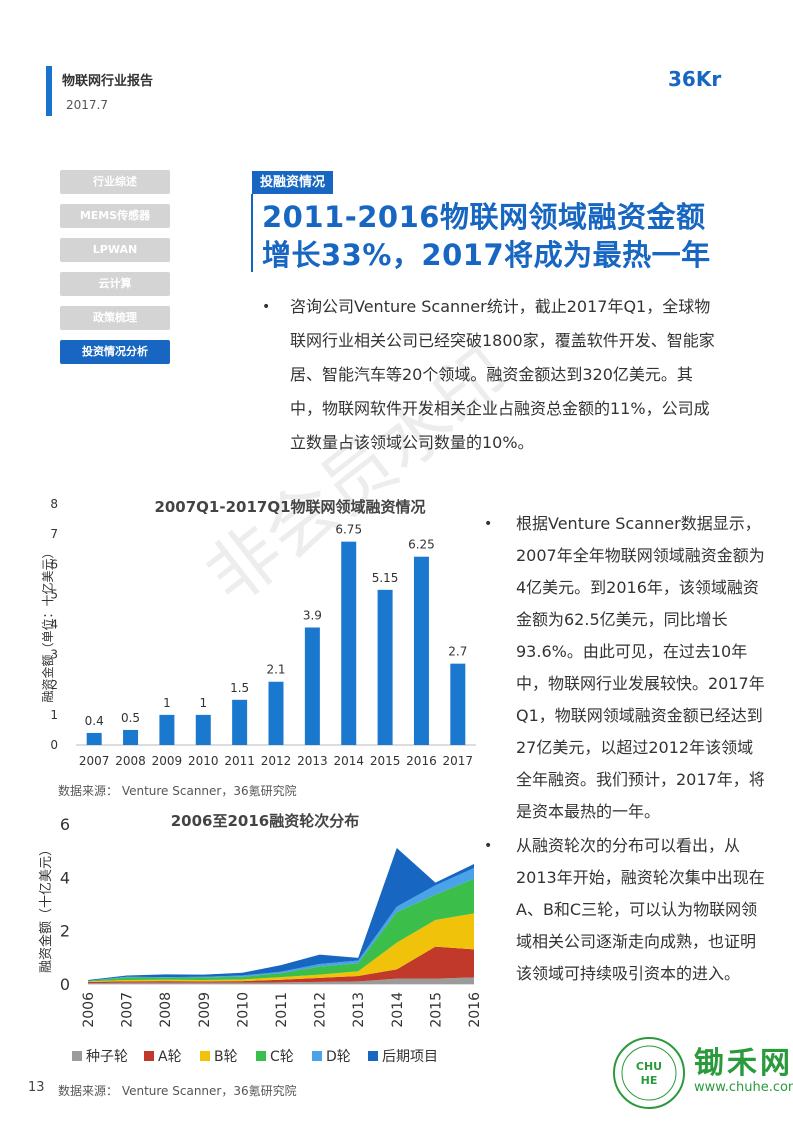  What do you see at coordinates (130, 718) in the screenshot?
I see `chart1-data-label: 0.5` at bounding box center [130, 718].